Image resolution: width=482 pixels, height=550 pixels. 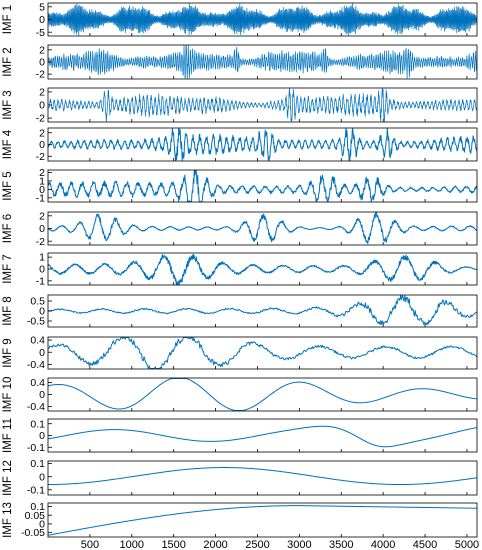 What do you see at coordinates (33, 533) in the screenshot?
I see `y-tick-label: -0.05` at bounding box center [33, 533].